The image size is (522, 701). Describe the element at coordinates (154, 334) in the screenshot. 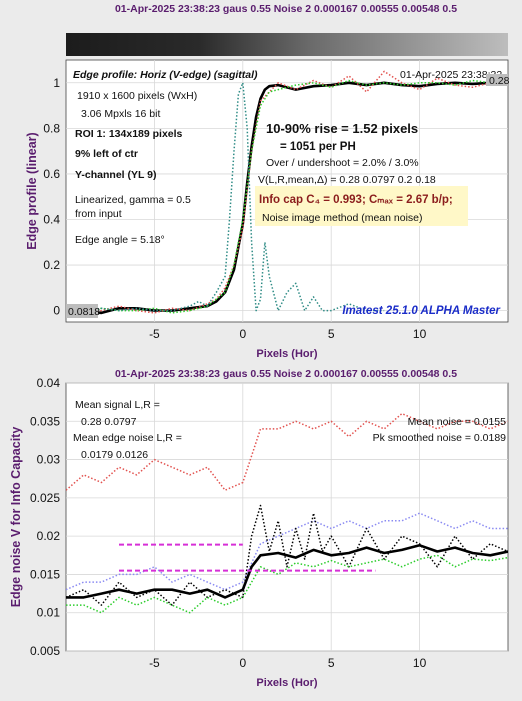

I see `edge-x-tick-label: -5` at that location.